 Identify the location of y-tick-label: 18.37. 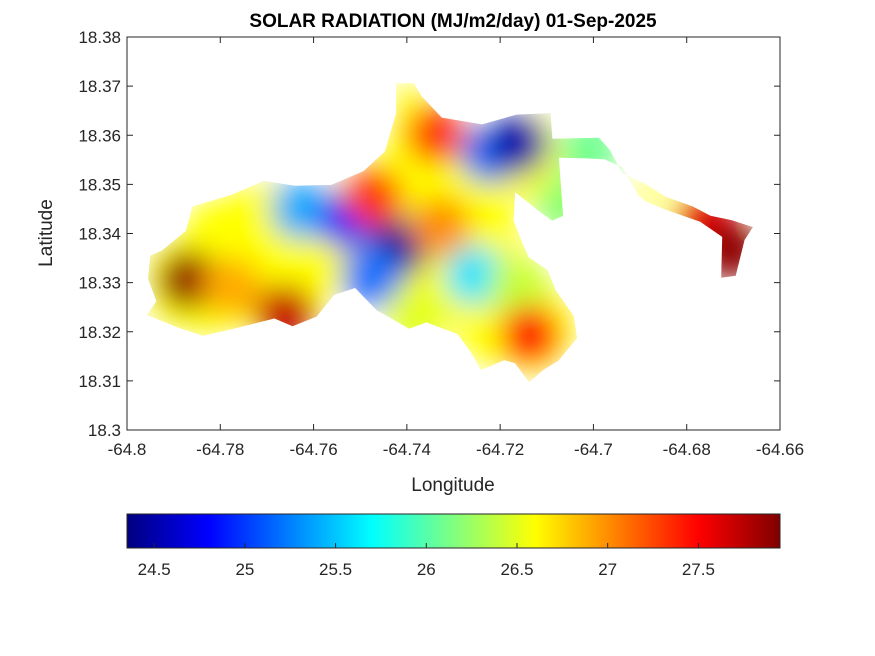
(99, 86).